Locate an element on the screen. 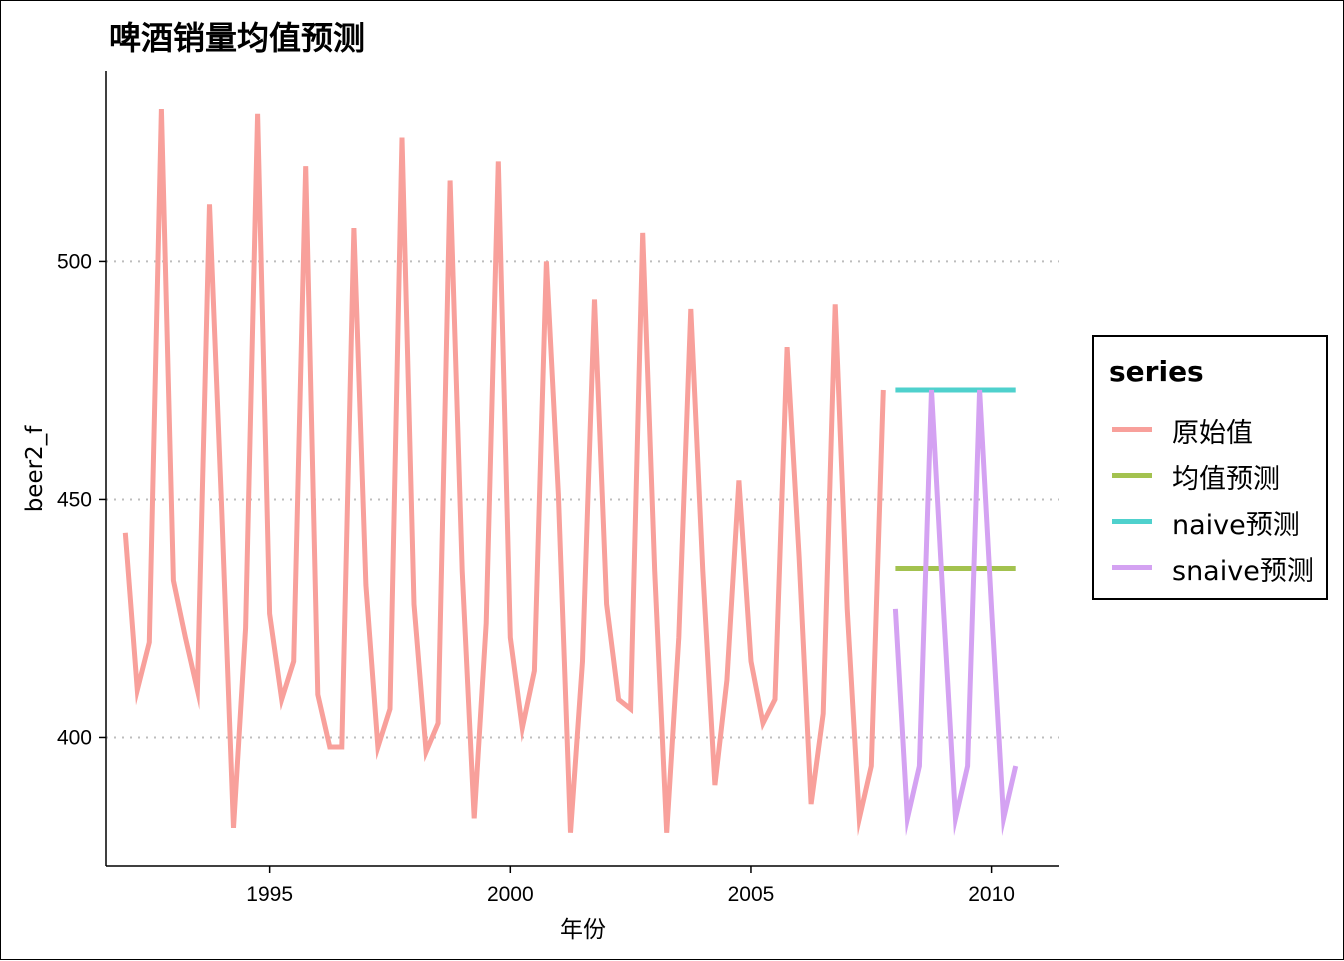 Image resolution: width=1344 pixels, height=961 pixels. legend-item-original: 原始值 is located at coordinates (1217, 429).